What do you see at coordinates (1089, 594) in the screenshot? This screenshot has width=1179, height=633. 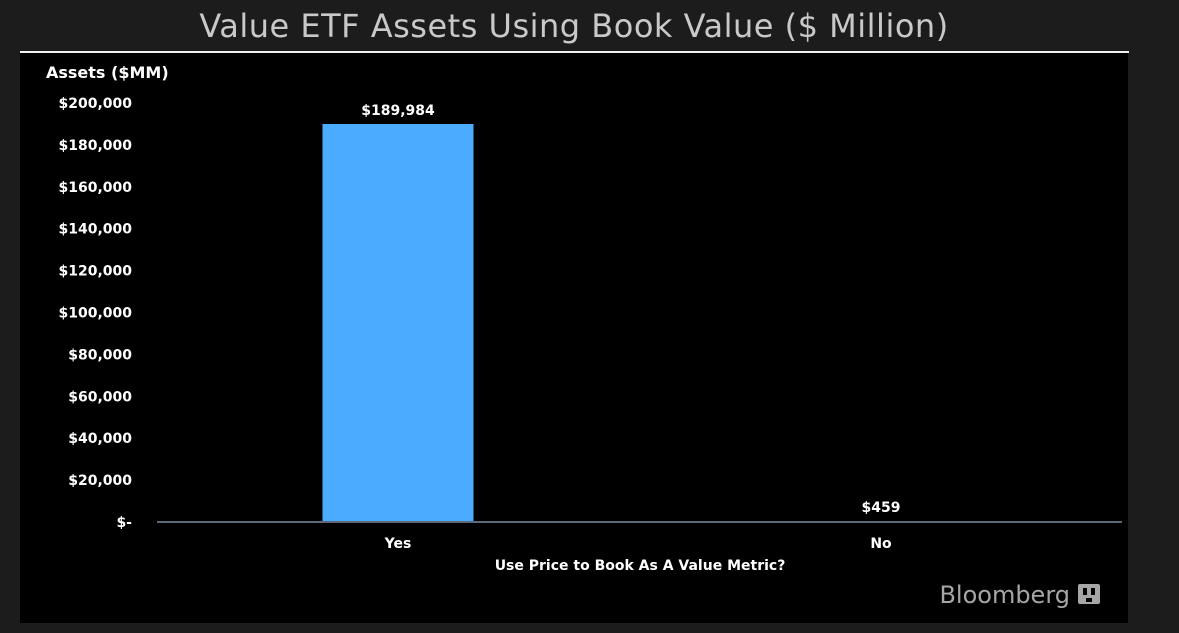 I see `bloomberg-terminal-icon` at bounding box center [1089, 594].